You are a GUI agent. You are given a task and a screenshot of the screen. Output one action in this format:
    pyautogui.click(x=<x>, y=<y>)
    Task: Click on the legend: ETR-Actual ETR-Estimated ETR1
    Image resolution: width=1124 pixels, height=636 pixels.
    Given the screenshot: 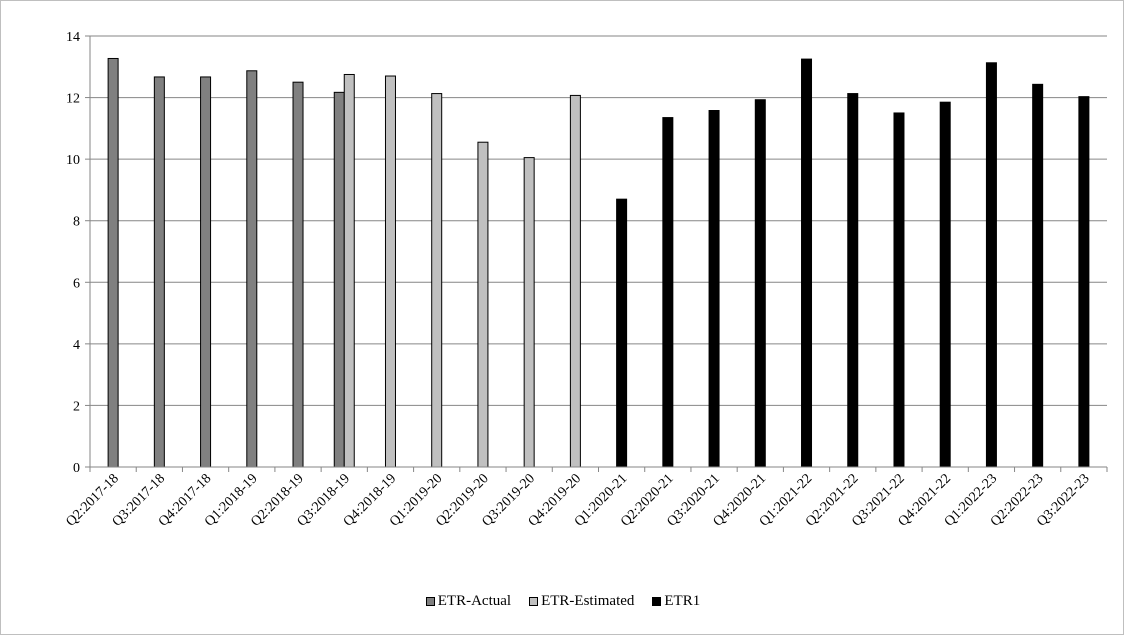 What is the action you would take?
    pyautogui.click(x=562, y=601)
    